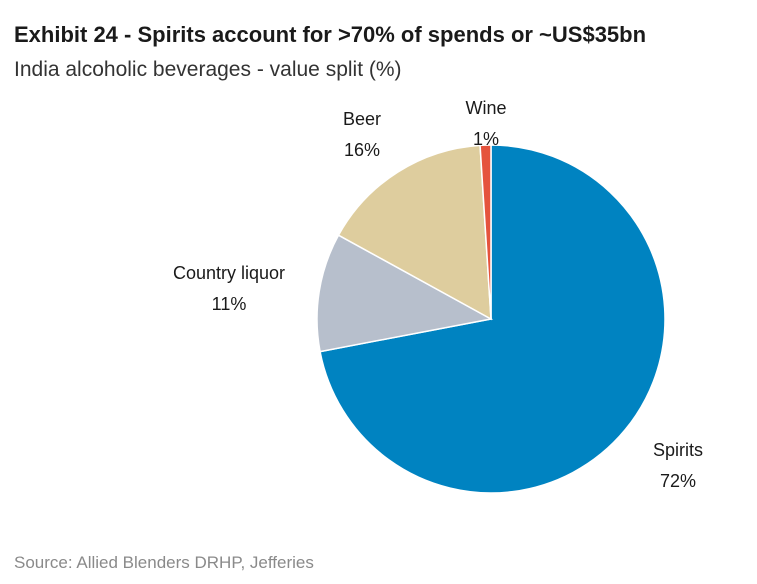 This screenshot has width=757, height=584. Describe the element at coordinates (414, 232) in the screenshot. I see `pie-slice-beer` at that location.